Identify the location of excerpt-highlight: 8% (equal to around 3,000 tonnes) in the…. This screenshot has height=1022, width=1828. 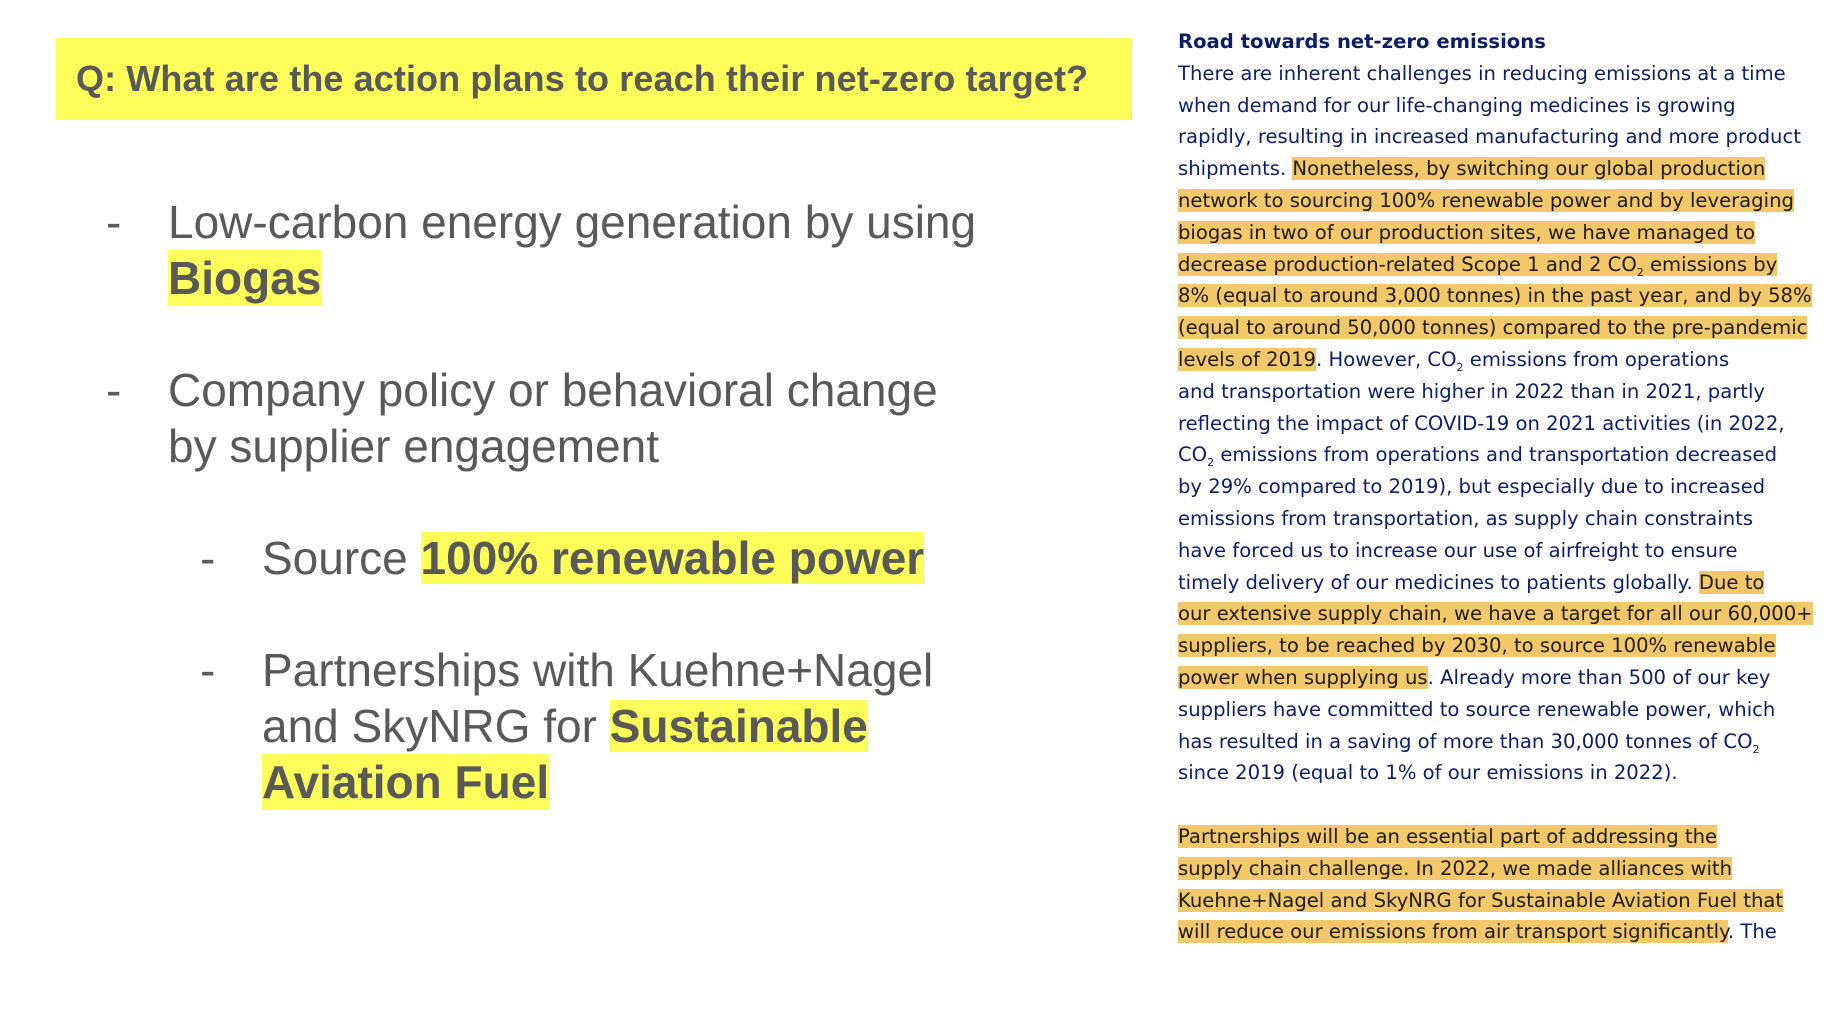
(1495, 296).